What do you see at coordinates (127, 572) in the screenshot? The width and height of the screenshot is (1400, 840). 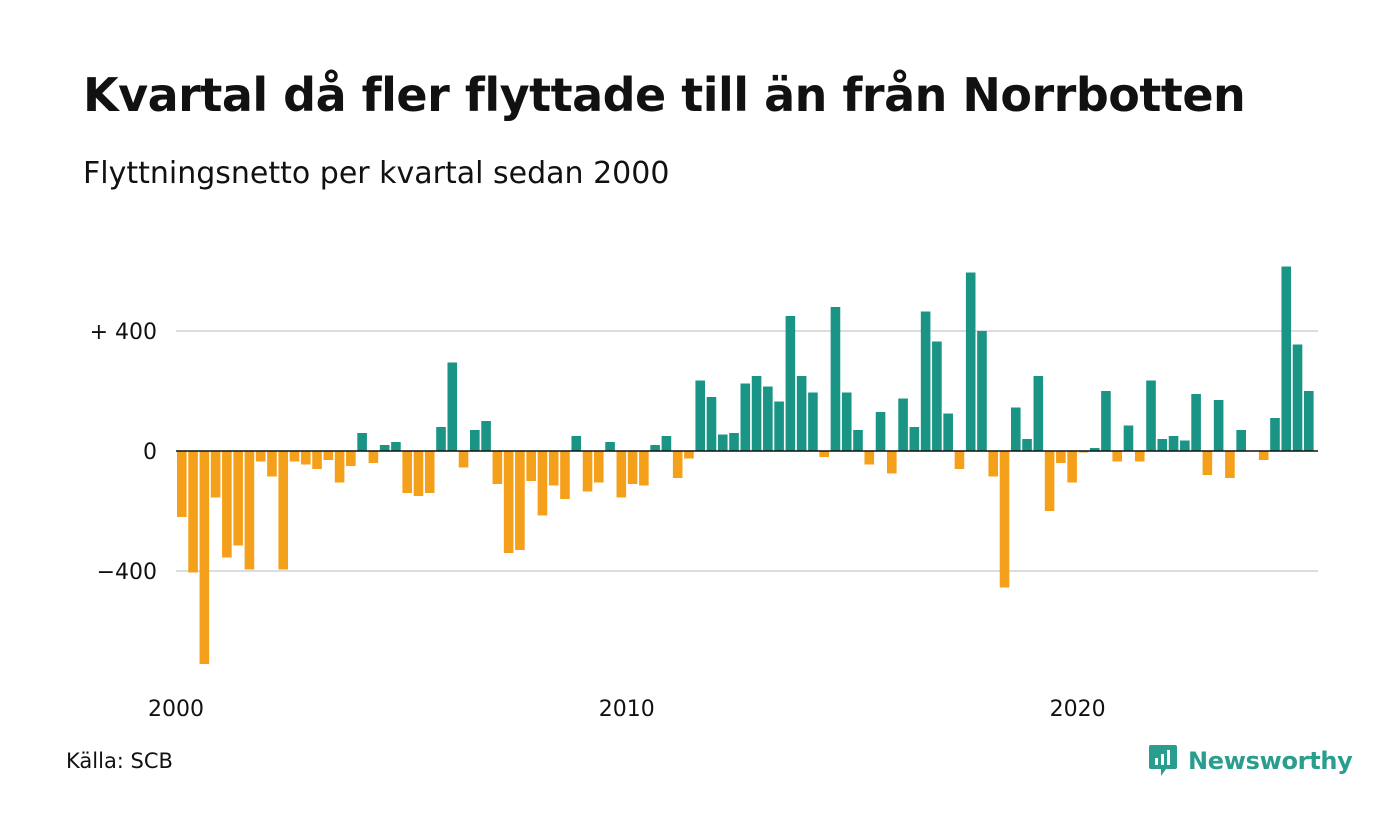 I see `y-tick-label: −400` at bounding box center [127, 572].